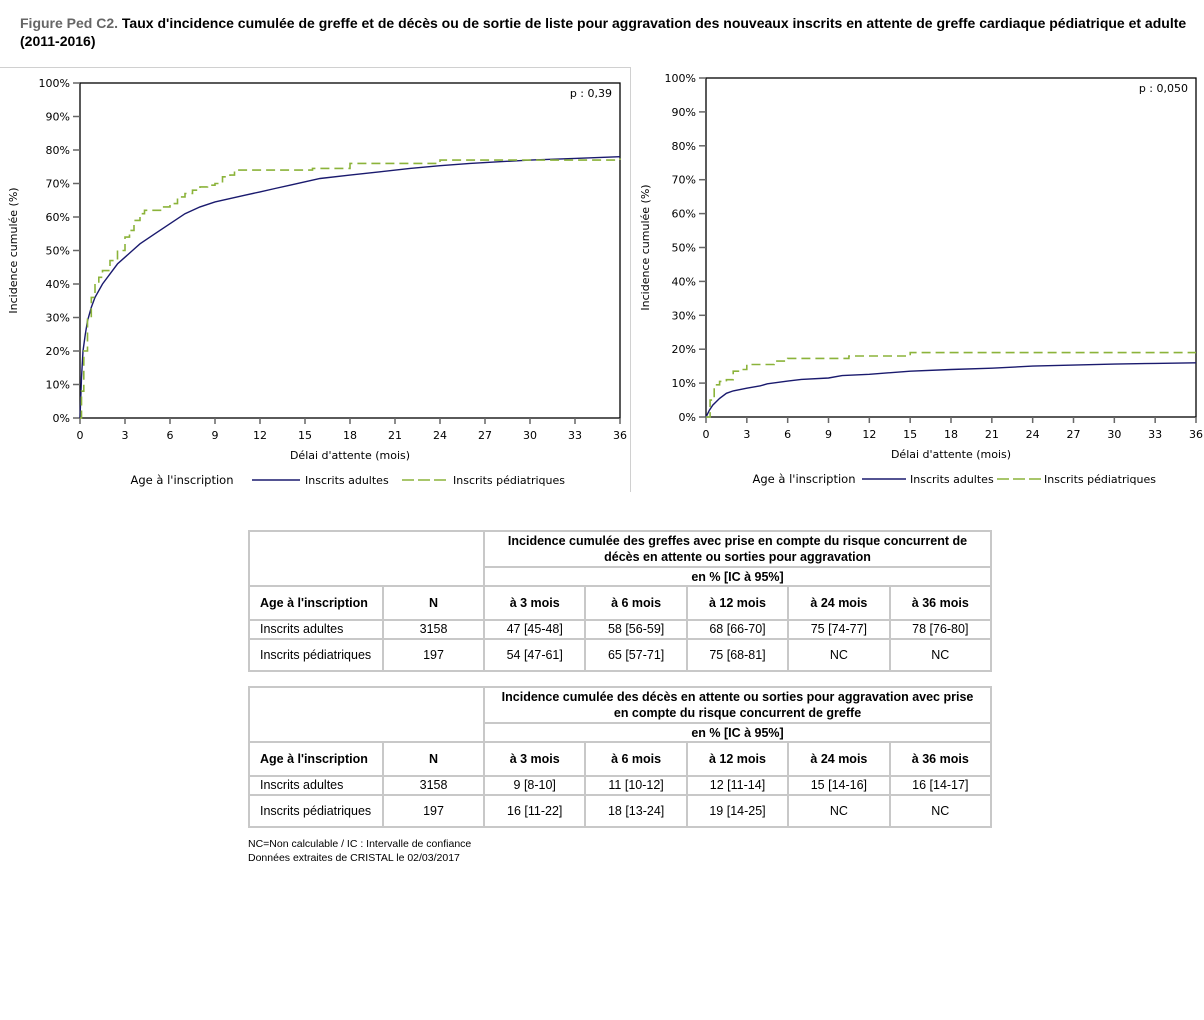  I want to click on y-tick-label: 80%, so click(58, 150).